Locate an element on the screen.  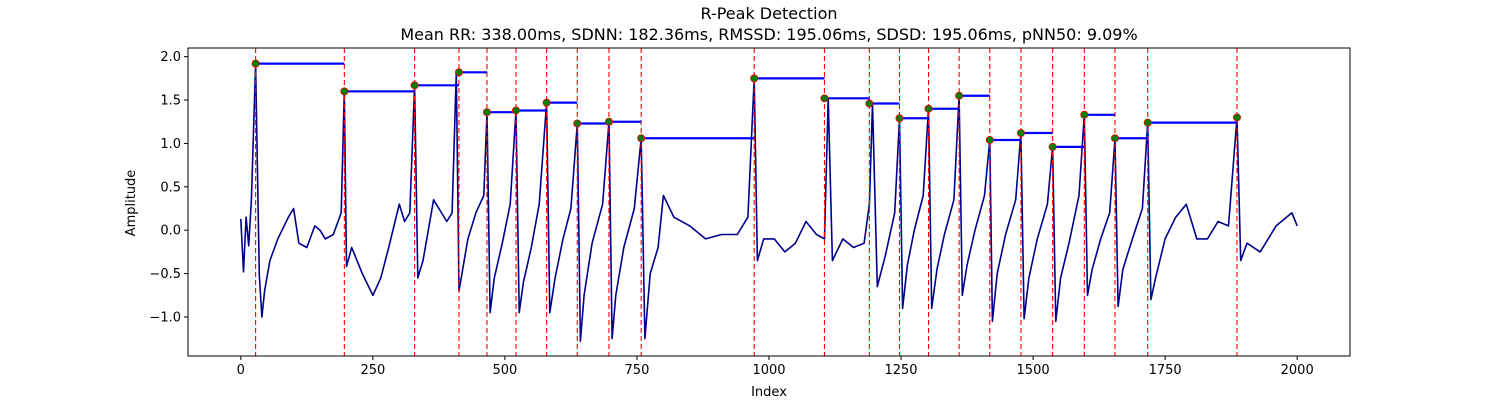
x-tick-label: 2000 is located at coordinates (1297, 370).